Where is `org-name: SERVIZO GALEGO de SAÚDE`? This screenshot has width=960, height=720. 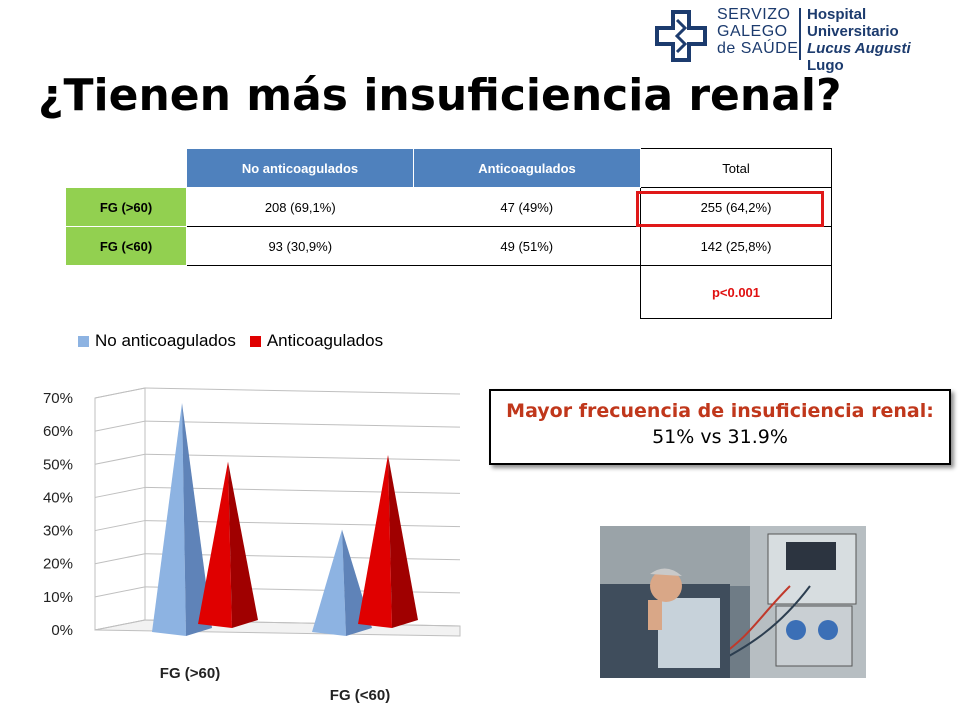
org-name: SERVIZO GALEGO de SAÚDE is located at coordinates (758, 31).